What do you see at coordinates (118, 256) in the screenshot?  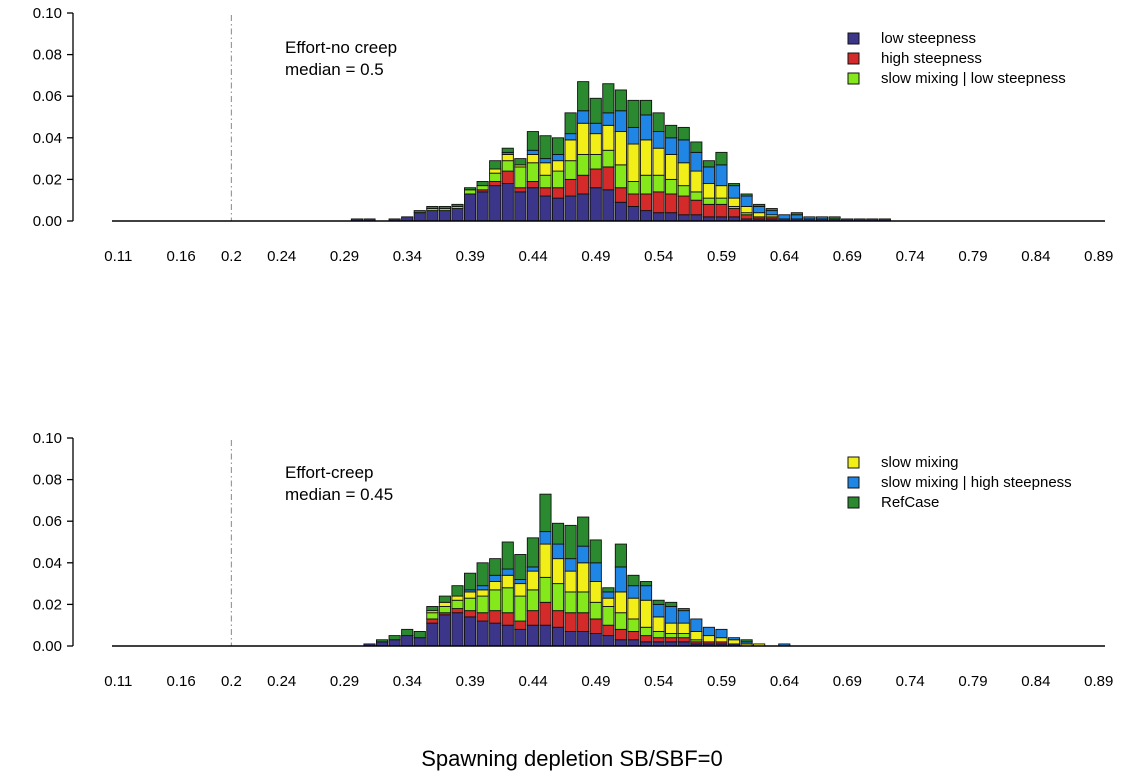 I see `x-tick-label: 0.11` at bounding box center [118, 256].